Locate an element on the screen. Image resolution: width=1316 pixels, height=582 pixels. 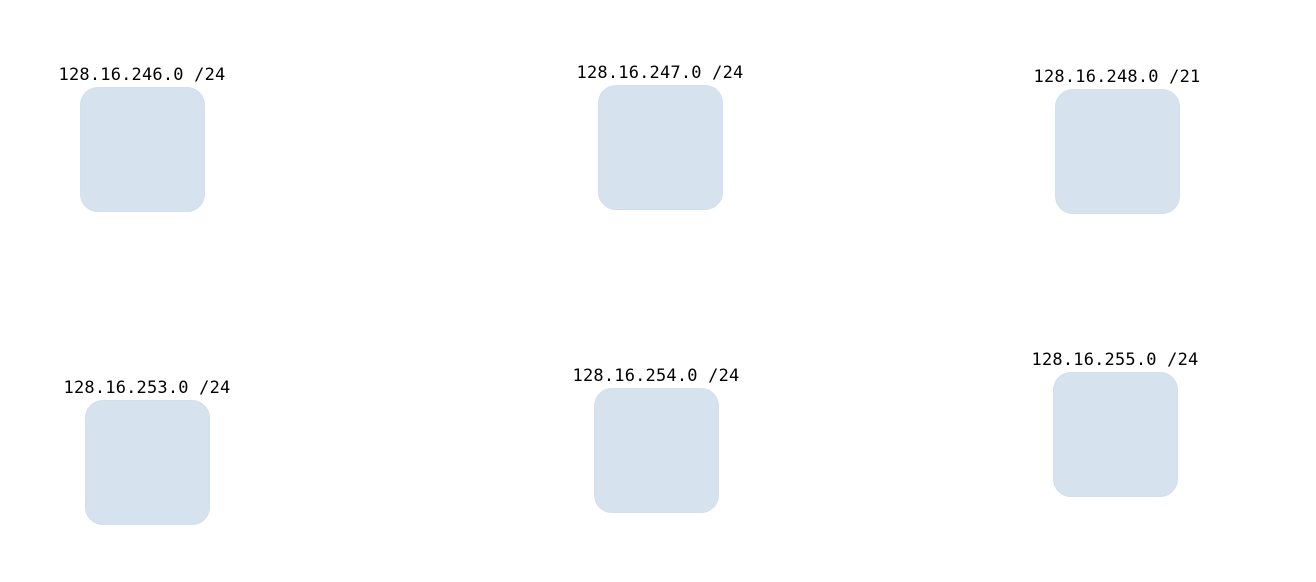
subnet-node-128-16-246-0: 128.16.246.0 /24 is located at coordinates (142, 138).